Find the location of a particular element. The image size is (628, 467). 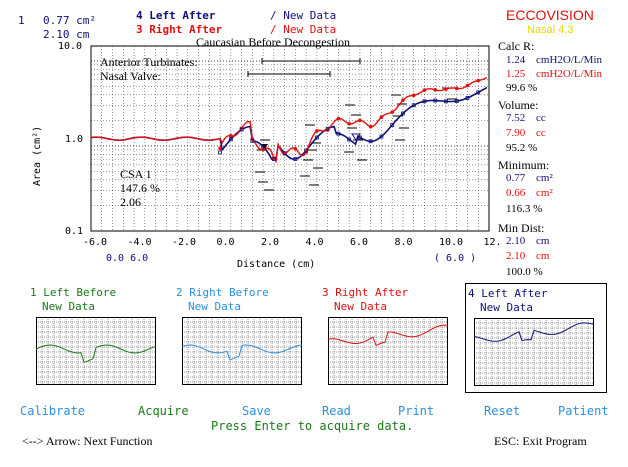

plot-series is located at coordinates (289, 120).